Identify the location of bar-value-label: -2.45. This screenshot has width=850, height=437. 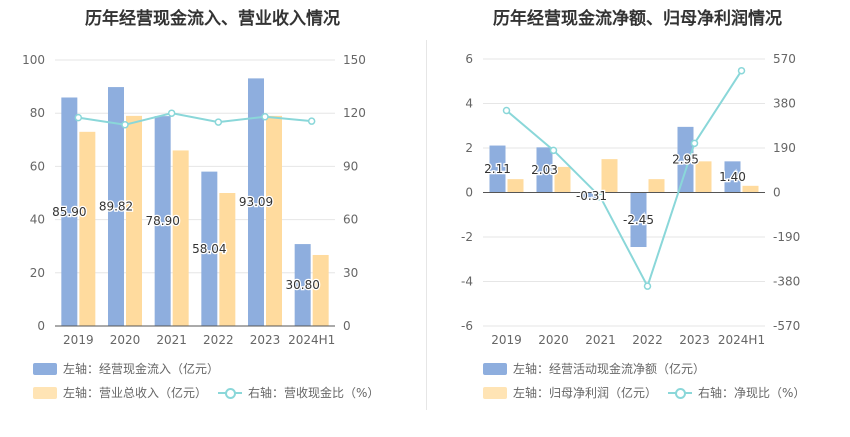
(638, 220).